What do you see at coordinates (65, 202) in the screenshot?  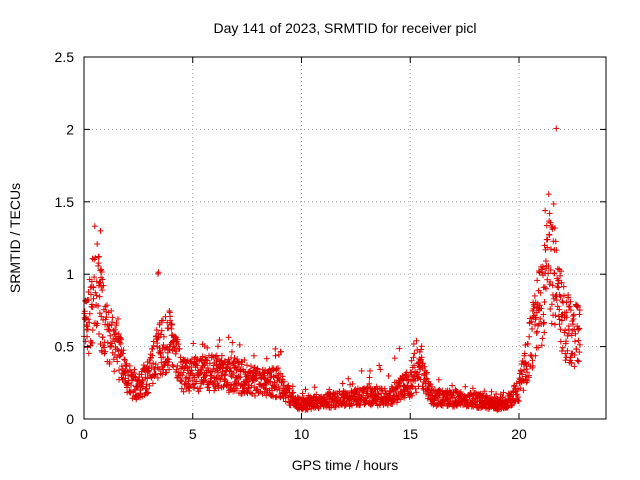 I see `y-tick-label: 1.5` at bounding box center [65, 202].